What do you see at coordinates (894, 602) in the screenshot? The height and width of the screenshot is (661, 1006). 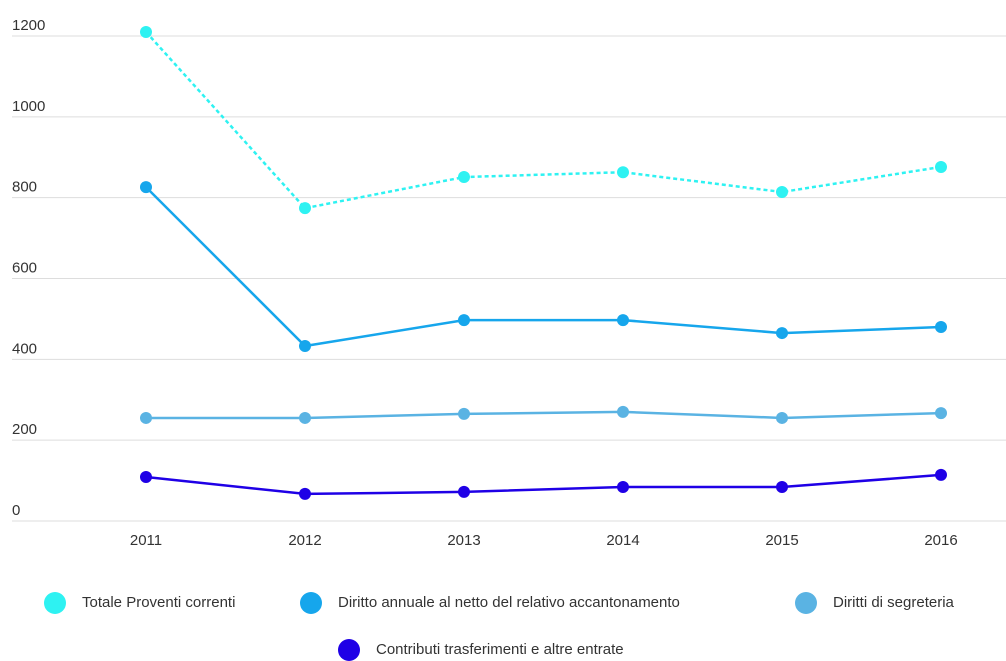 I see `legend-label: Diritti di segreteria` at bounding box center [894, 602].